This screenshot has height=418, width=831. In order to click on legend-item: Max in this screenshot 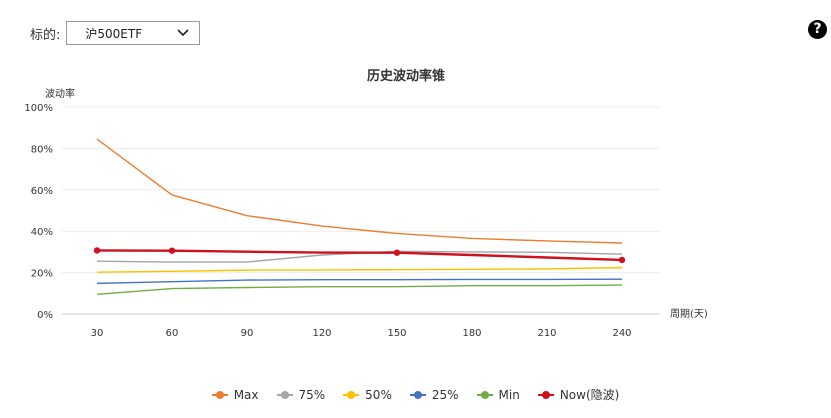, I will do `click(235, 394)`.